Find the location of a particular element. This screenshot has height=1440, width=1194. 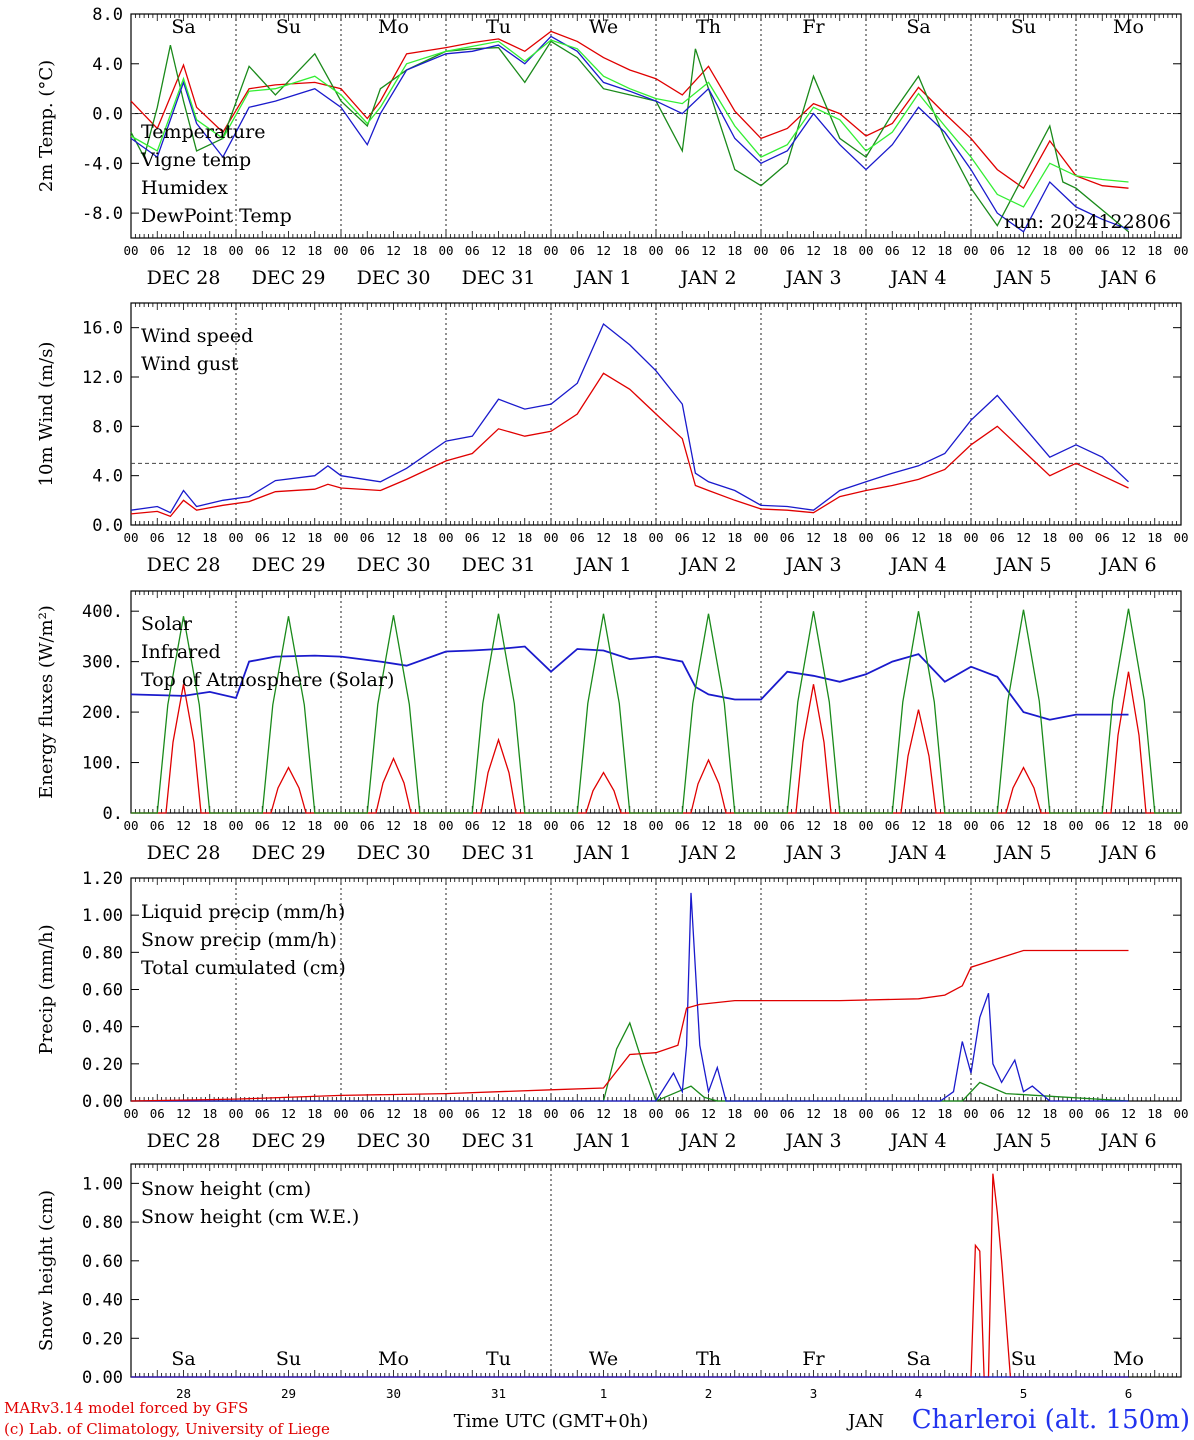

station-label: Charleroi (alt. 150m) is located at coordinates (1051, 1420).